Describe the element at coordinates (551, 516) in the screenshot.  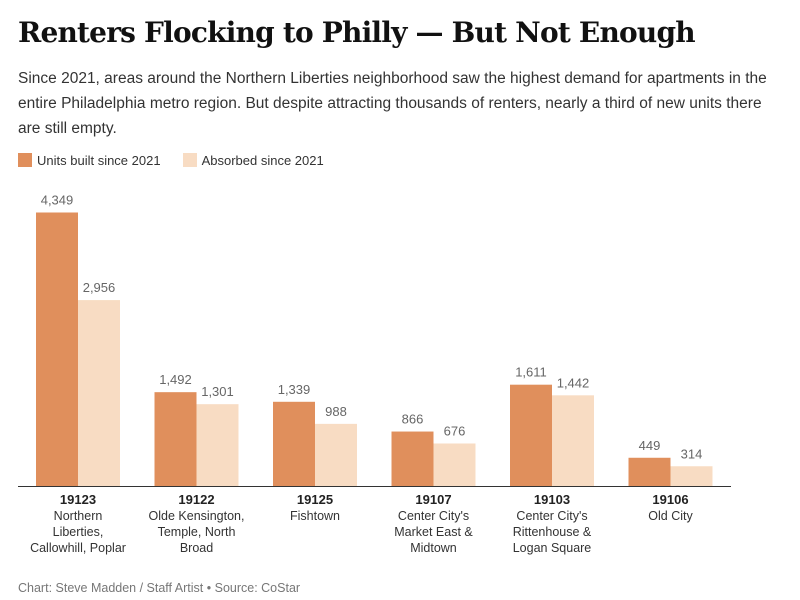
I see `category-name-19103-line-0: Center City's` at that location.